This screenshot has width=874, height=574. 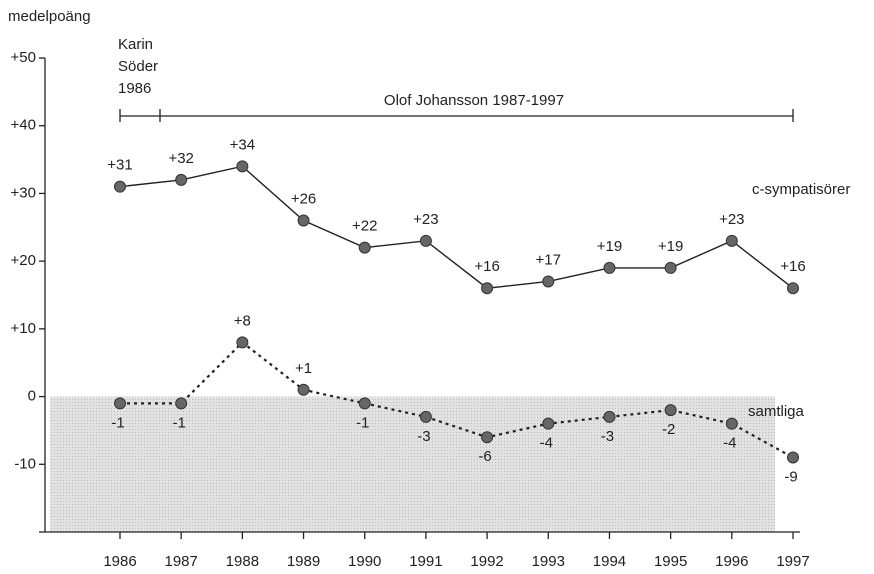 I want to click on x-tick-label: 1994, so click(x=609, y=561).